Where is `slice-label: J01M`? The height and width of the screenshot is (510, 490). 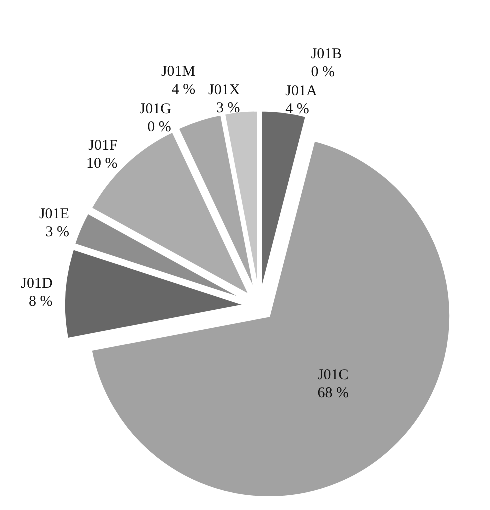 slice-label: J01M is located at coordinates (178, 72).